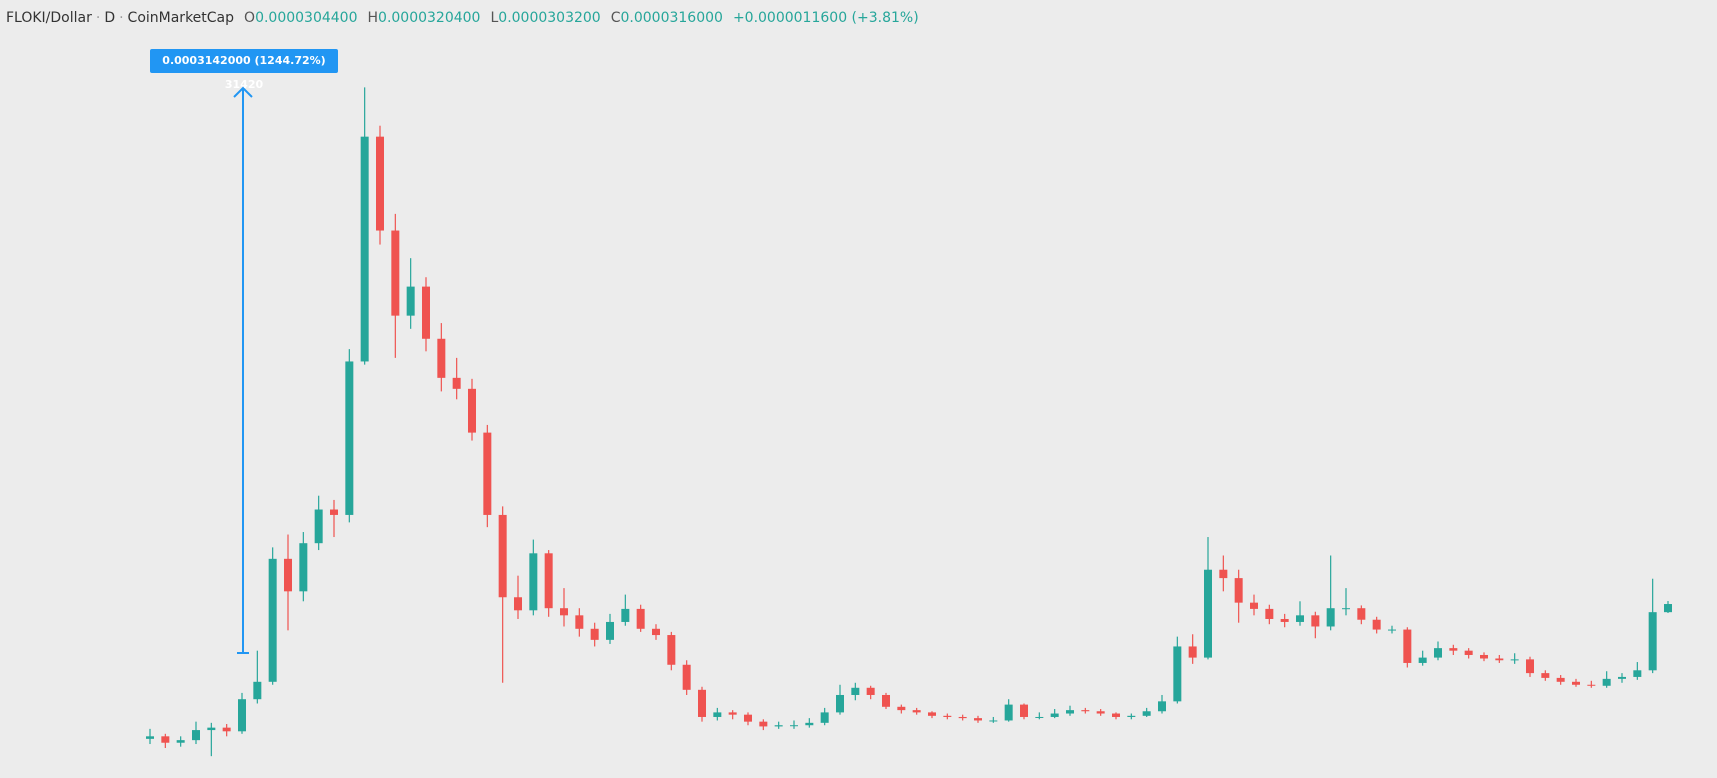  What do you see at coordinates (671, 18) in the screenshot?
I see `ohlc-value: 0.0000316000` at bounding box center [671, 18].